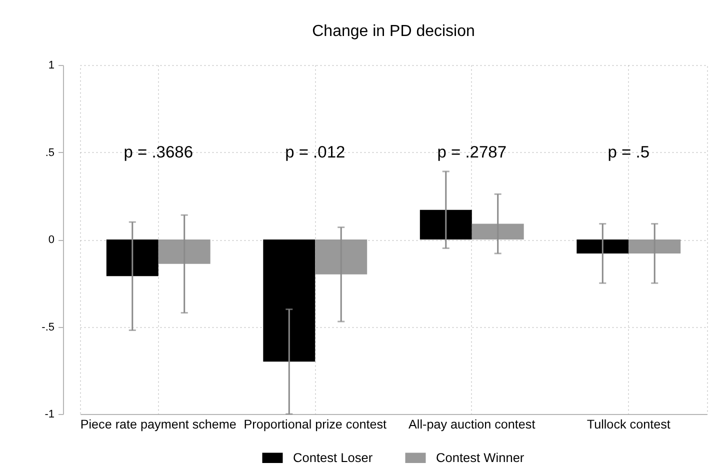 The width and height of the screenshot is (727, 467). What do you see at coordinates (472, 425) in the screenshot?
I see `x-tick-label: All-pay auction contest` at bounding box center [472, 425].